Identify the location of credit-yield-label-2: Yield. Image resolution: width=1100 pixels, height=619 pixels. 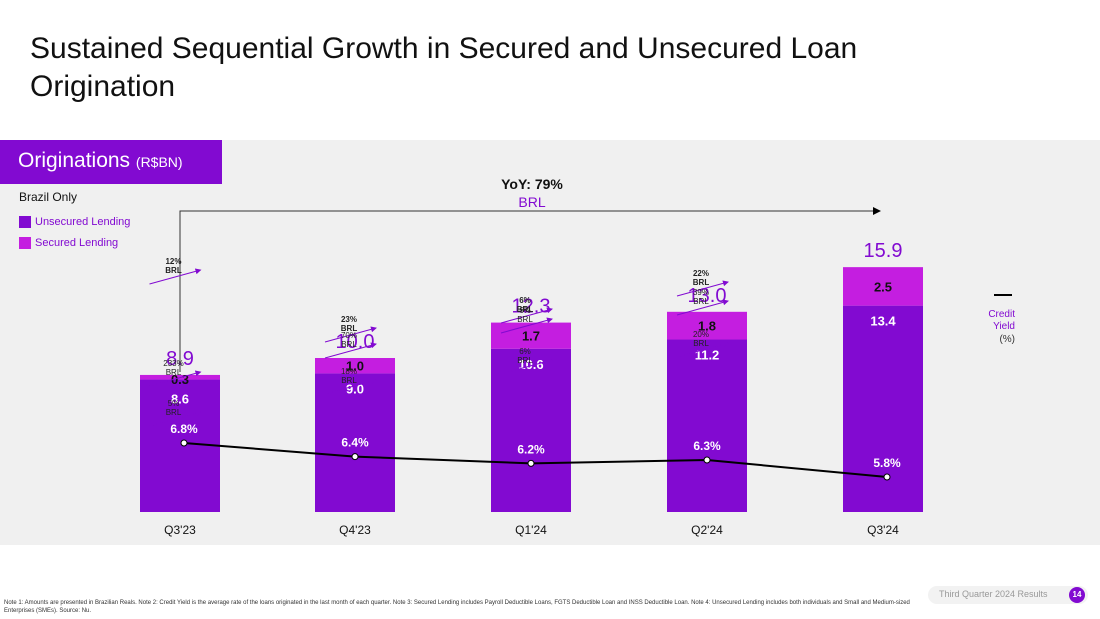
(1004, 326).